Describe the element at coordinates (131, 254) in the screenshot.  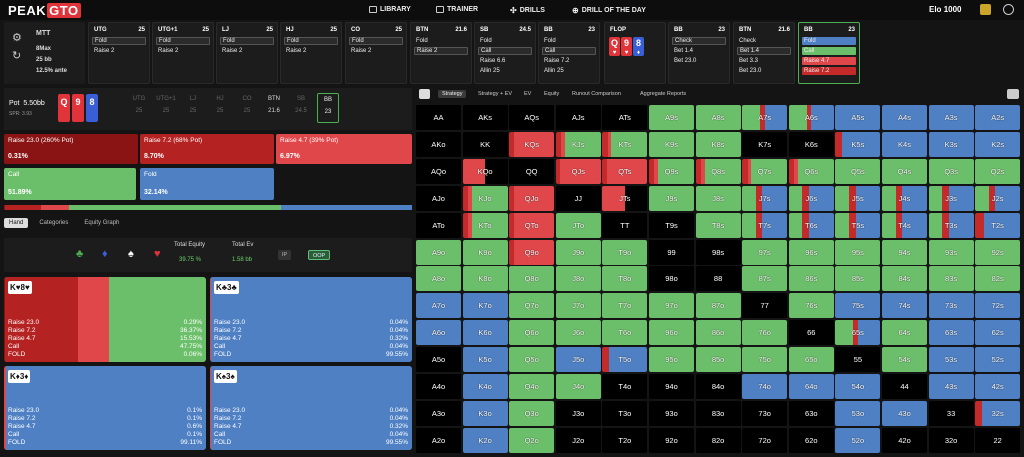
I see `suit-filter-3: ♠` at that location.